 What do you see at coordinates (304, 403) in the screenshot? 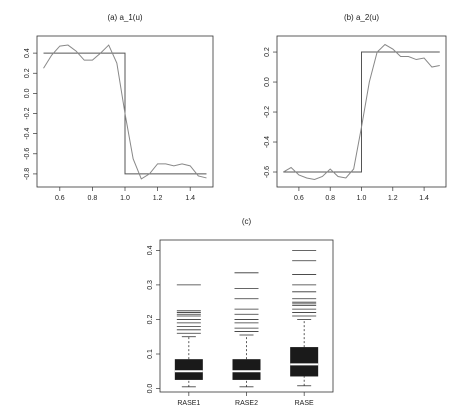
I see `x-tick-label: RASE` at bounding box center [304, 403].